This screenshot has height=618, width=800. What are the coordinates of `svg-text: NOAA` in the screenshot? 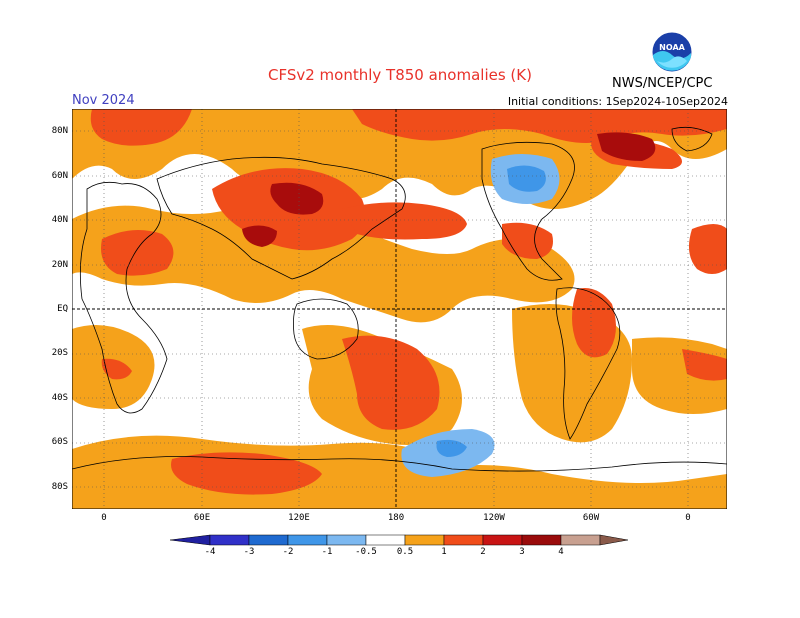 It's located at (672, 47).